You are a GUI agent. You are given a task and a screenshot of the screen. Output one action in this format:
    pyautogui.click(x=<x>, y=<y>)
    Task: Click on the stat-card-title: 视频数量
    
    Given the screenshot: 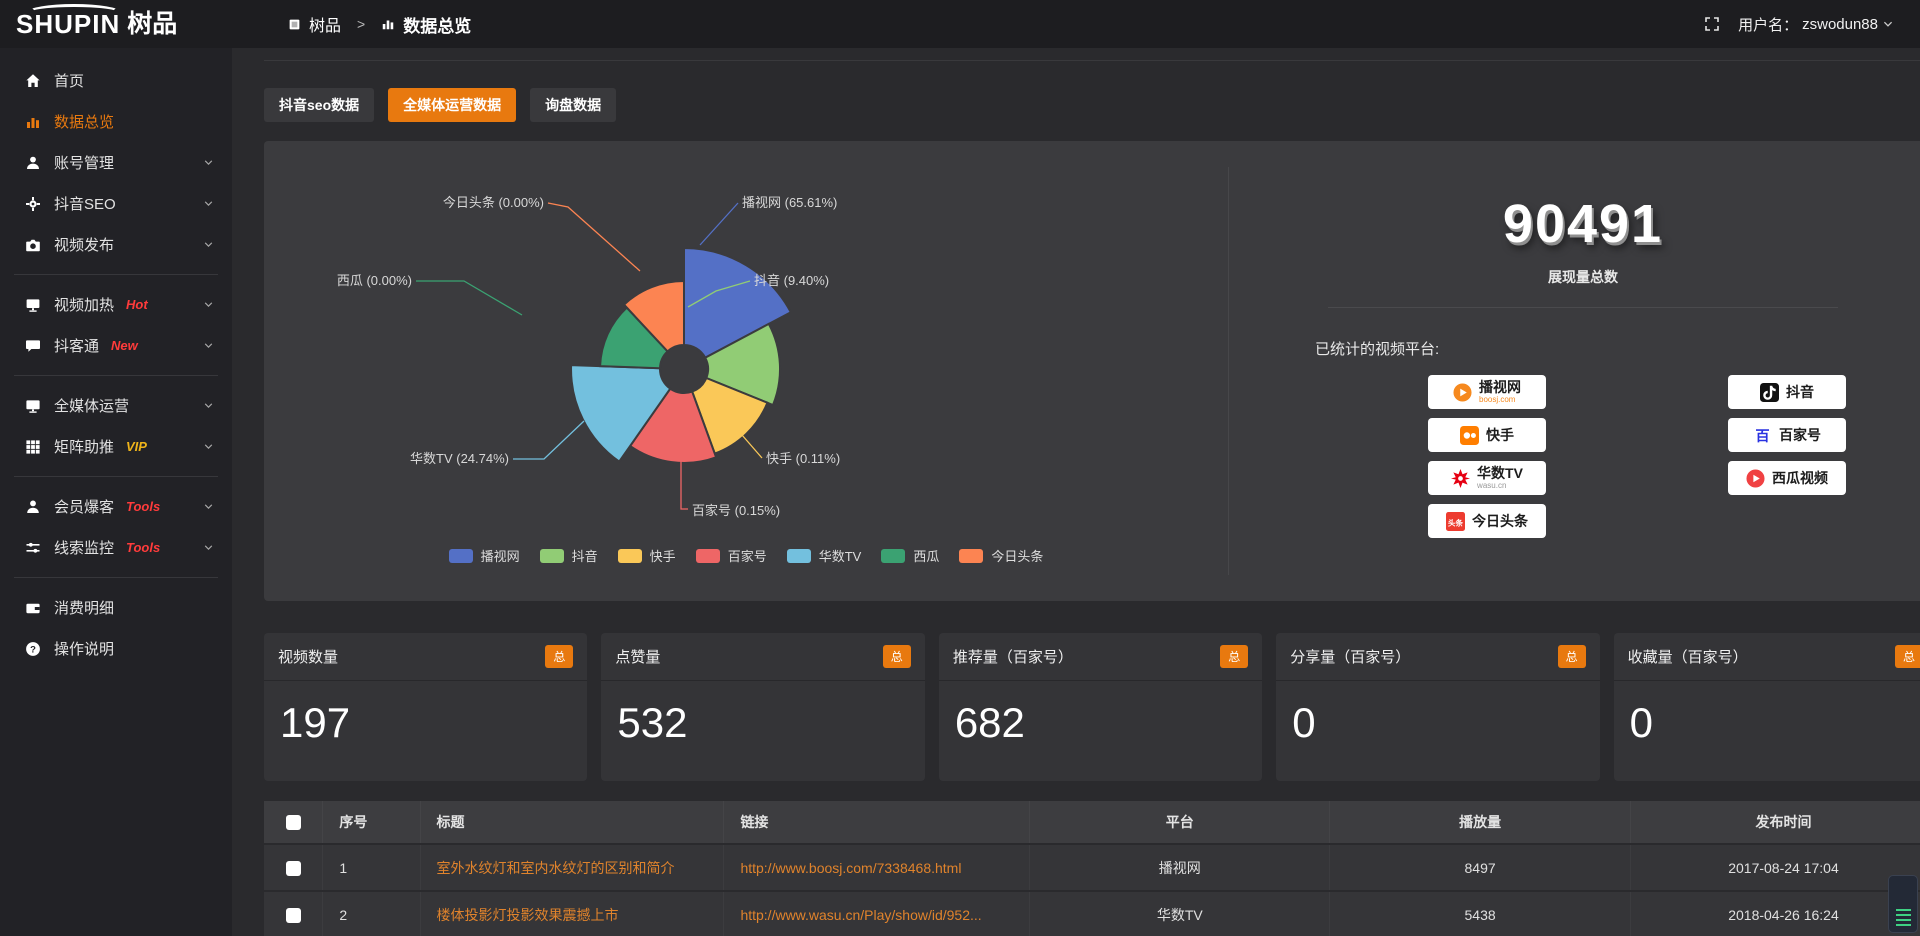 What is the action you would take?
    pyautogui.click(x=308, y=657)
    